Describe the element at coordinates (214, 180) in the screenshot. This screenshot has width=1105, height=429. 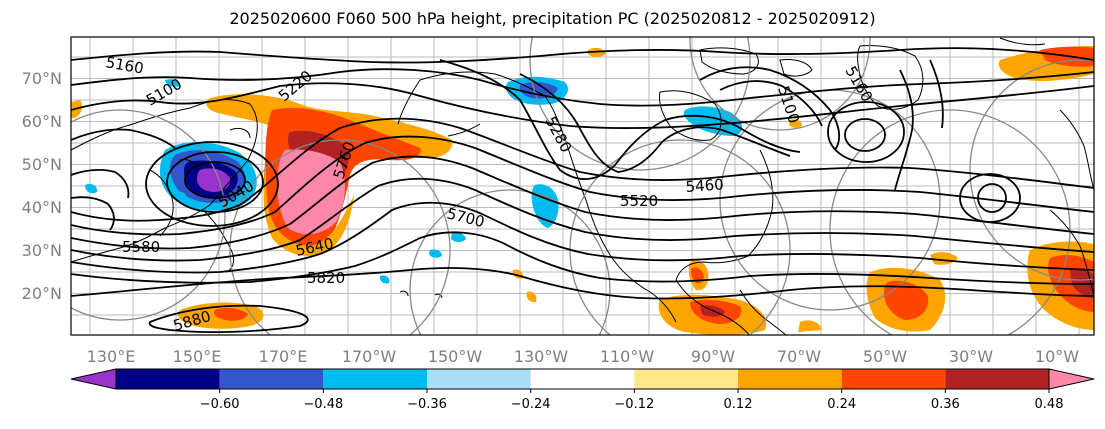
I see `negative-anomaly-purple` at that location.